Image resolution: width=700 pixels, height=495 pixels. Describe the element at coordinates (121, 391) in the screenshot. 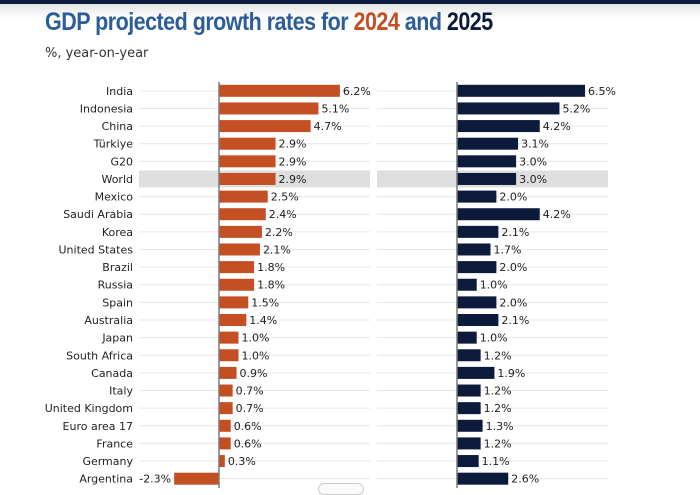

I see `category-label: Italy` at that location.